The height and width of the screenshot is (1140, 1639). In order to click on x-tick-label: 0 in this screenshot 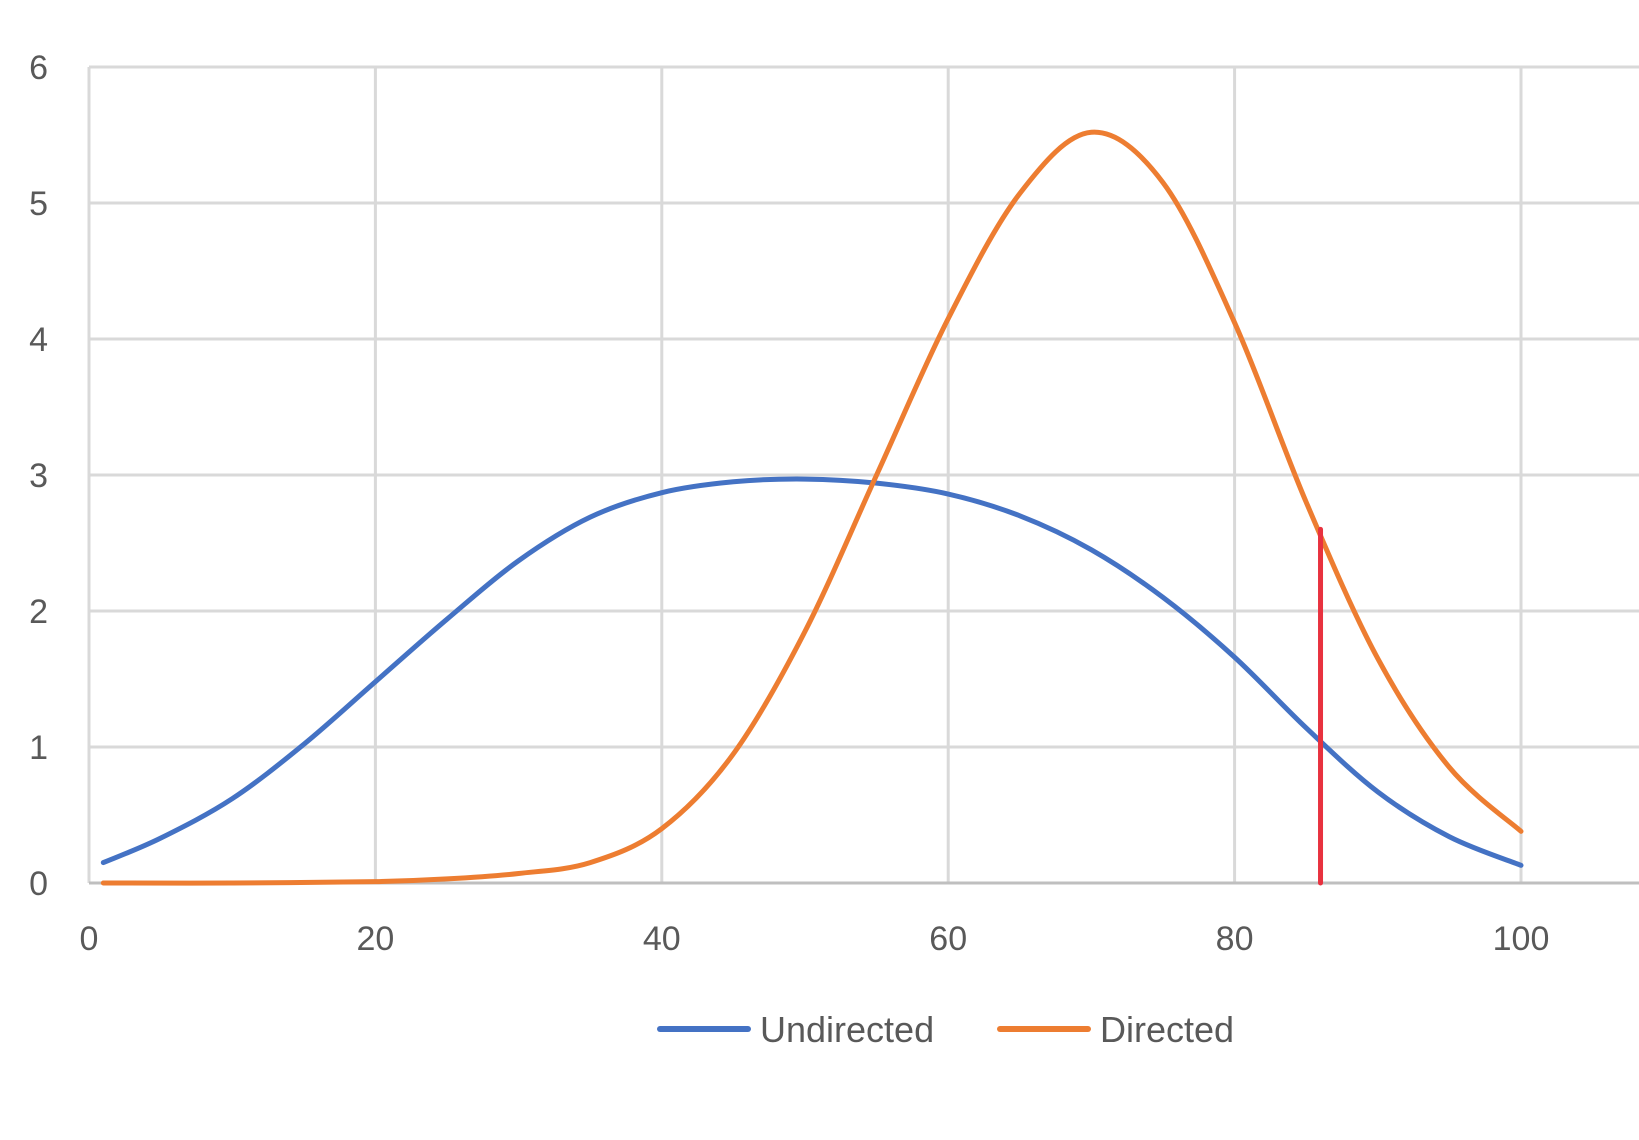, I will do `click(89, 939)`.